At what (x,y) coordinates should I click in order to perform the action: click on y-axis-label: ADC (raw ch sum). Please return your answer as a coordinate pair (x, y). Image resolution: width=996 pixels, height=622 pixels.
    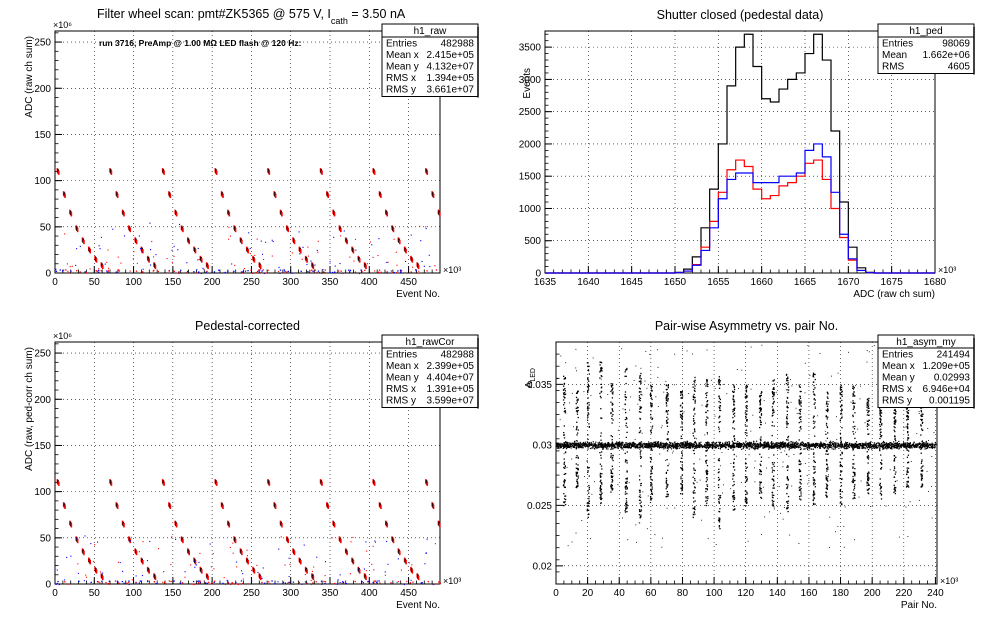
    Looking at the image, I should click on (29, 77).